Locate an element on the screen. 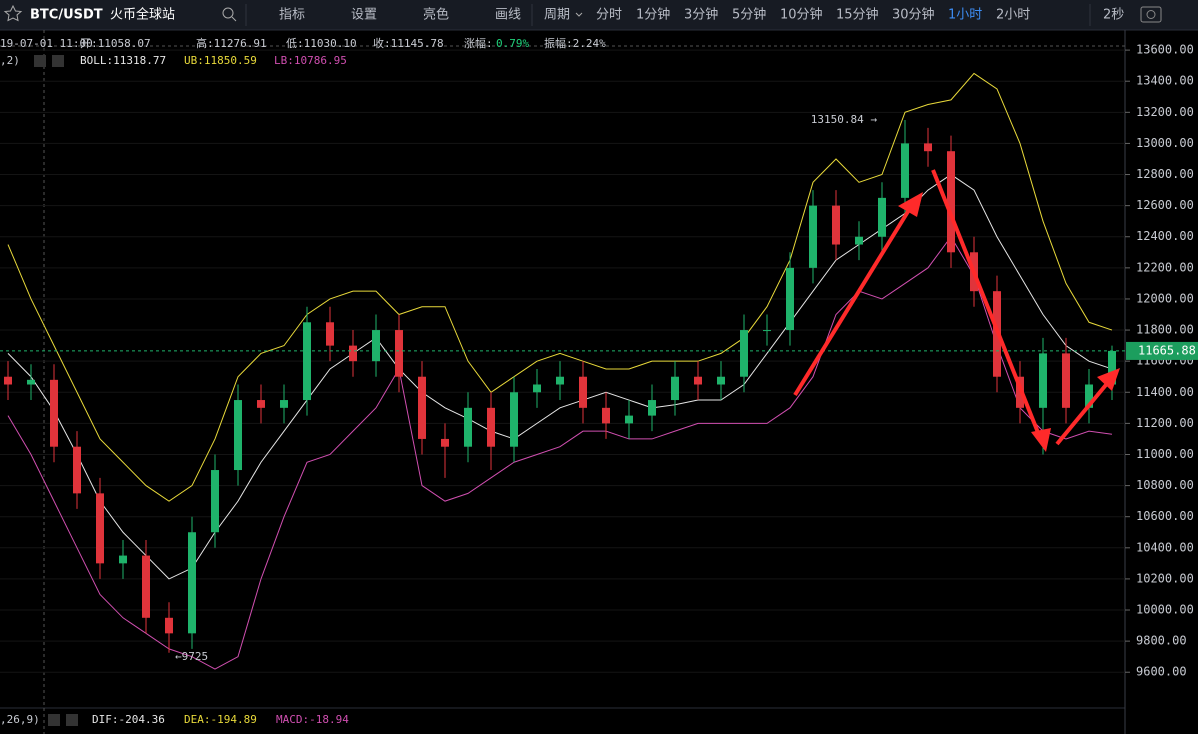  y-tick-label: 12600.00 is located at coordinates (1165, 205).